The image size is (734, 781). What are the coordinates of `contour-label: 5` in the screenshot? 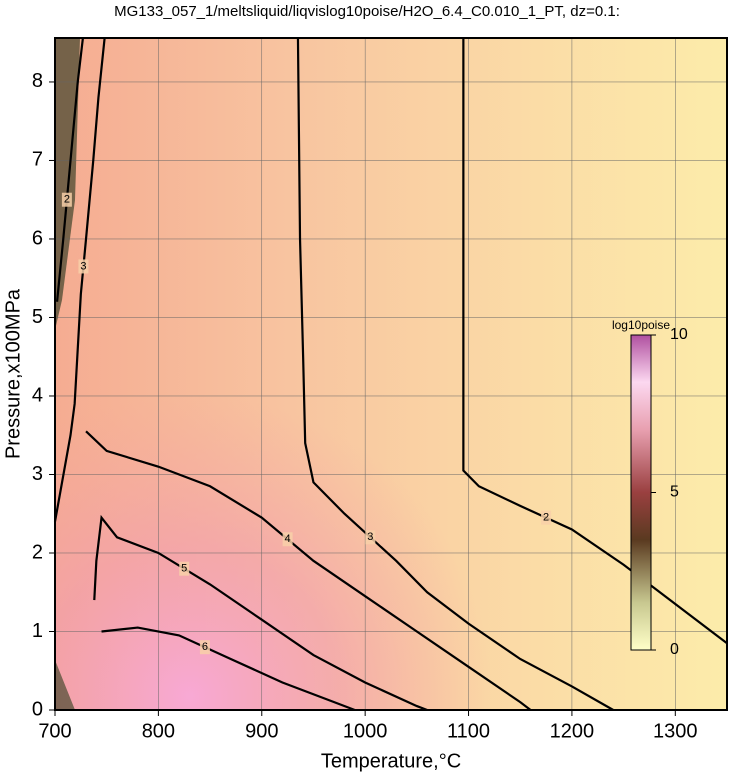 It's located at (184, 569).